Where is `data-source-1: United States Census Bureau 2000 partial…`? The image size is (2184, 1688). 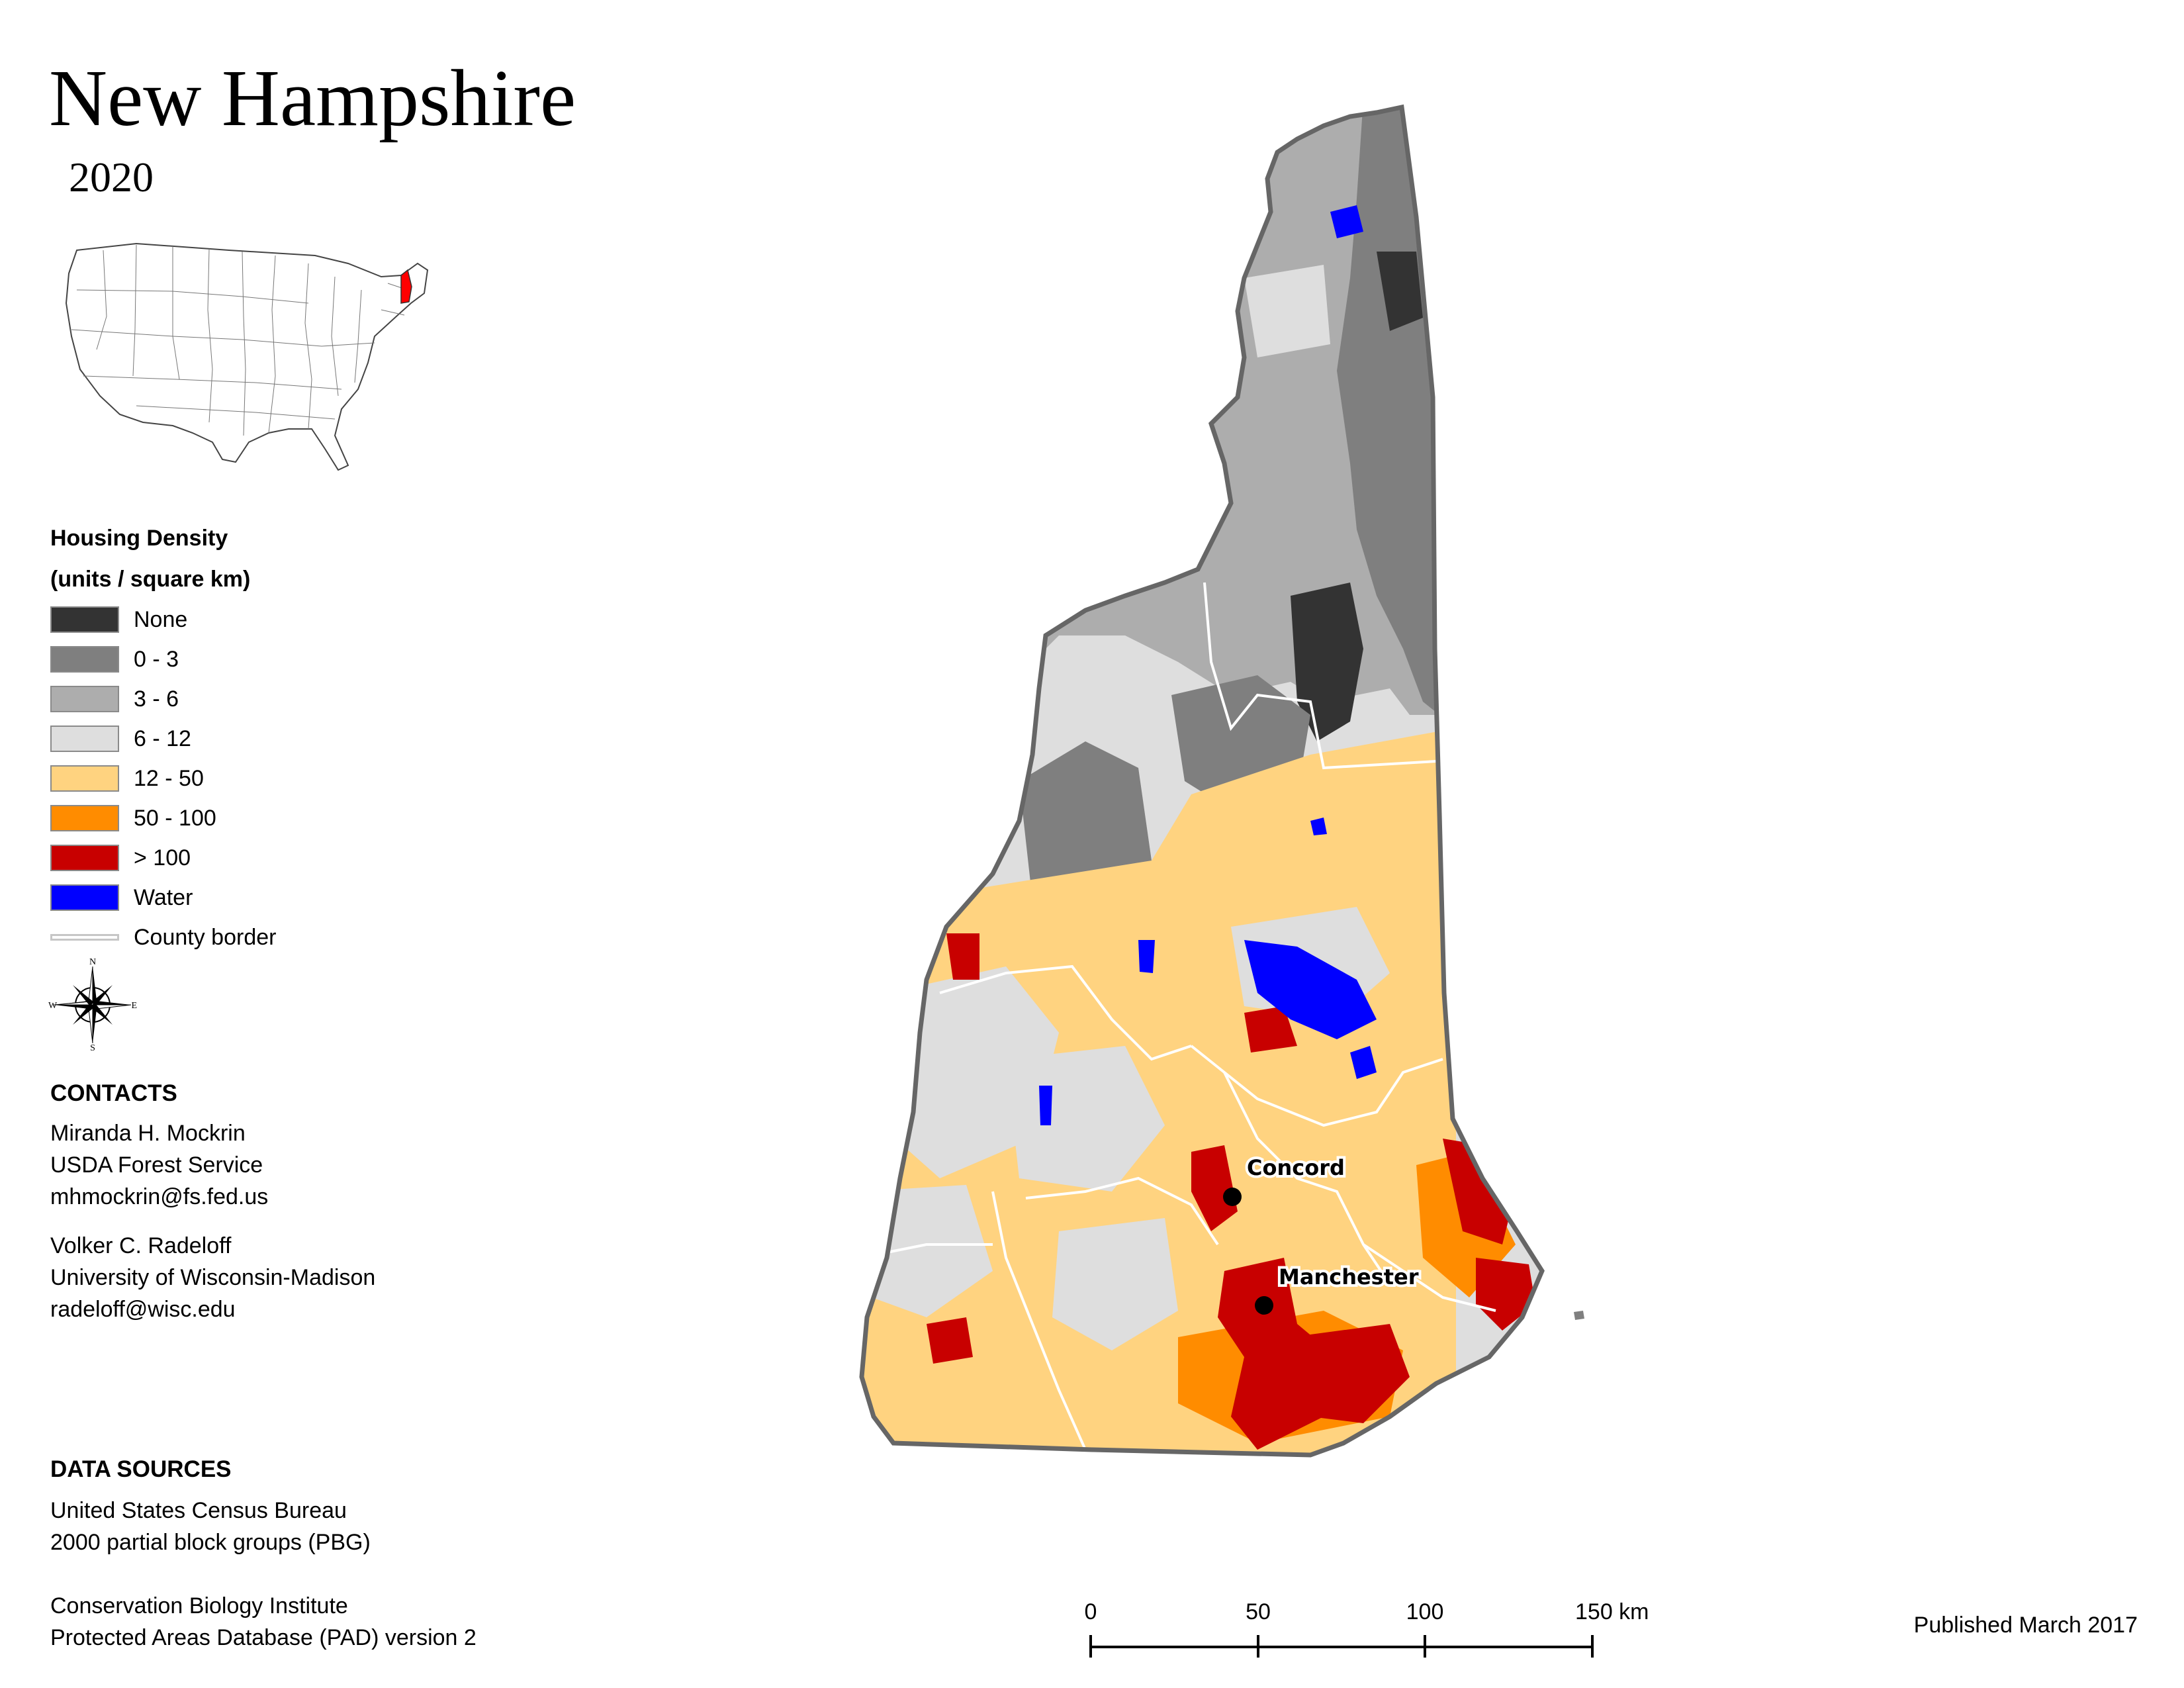
data-source-1: United States Census Bureau 2000 partial… is located at coordinates (210, 1526).